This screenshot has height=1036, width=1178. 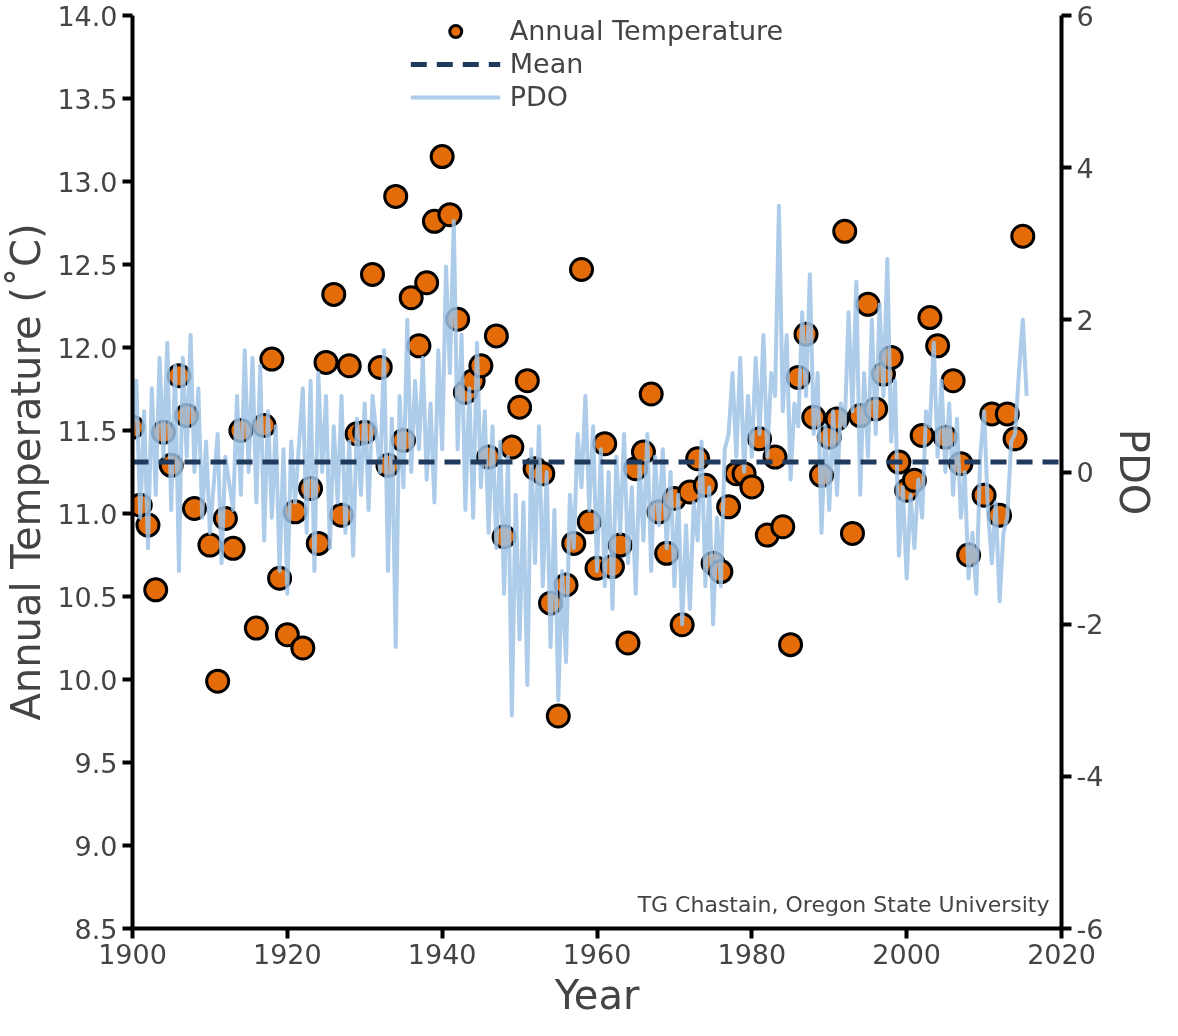 What do you see at coordinates (287, 954) in the screenshot?
I see `x-tick-label: 1920` at bounding box center [287, 954].